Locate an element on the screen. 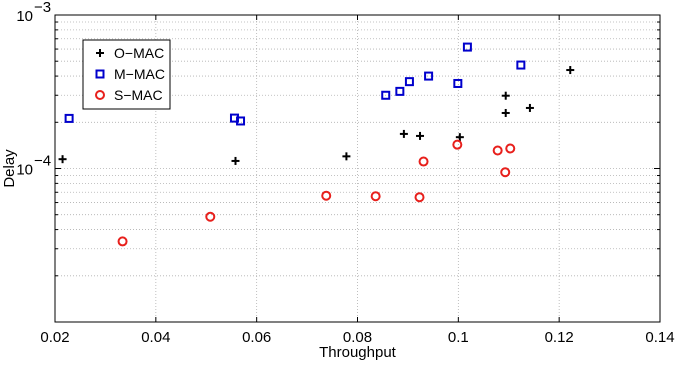 The width and height of the screenshot is (677, 369). y-tick-exponent: −3 is located at coordinates (42, 8).